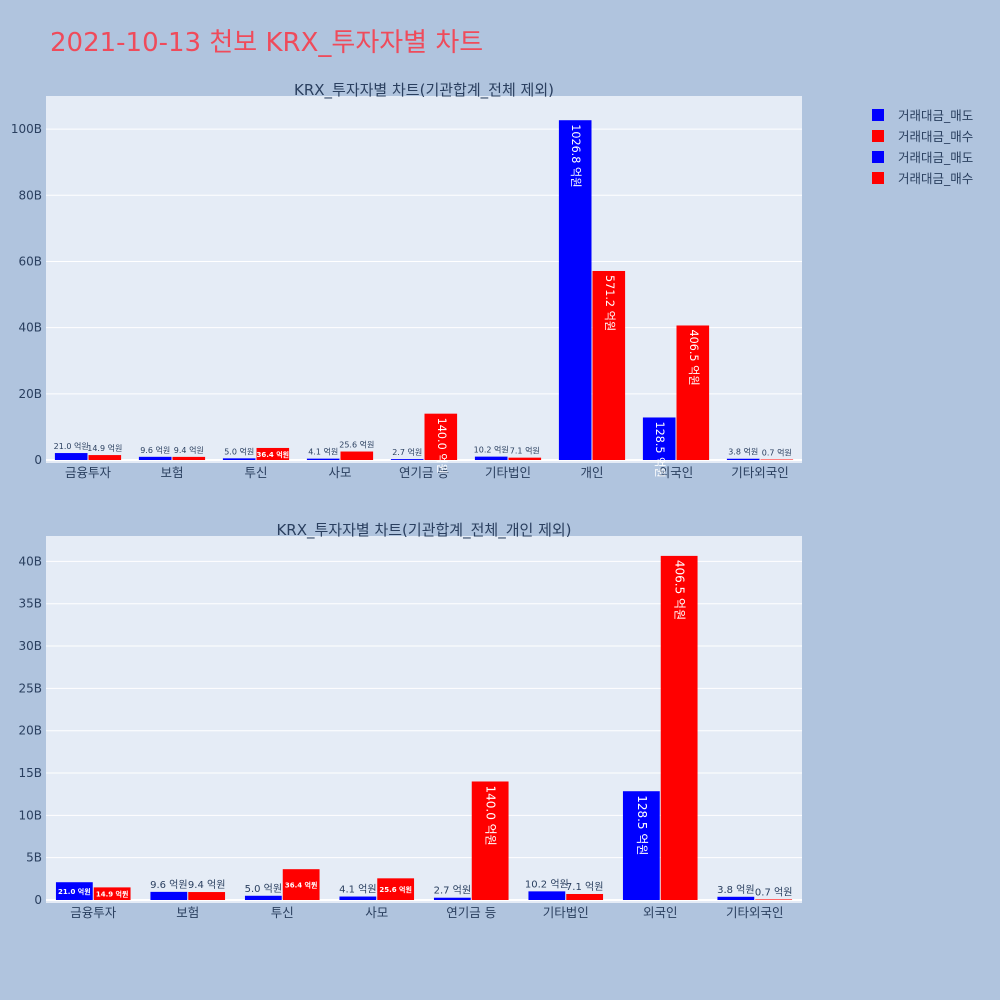 Image resolution: width=1000 pixels, height=1000 pixels. I want to click on data-label: 571.2 억원, so click(610, 303).